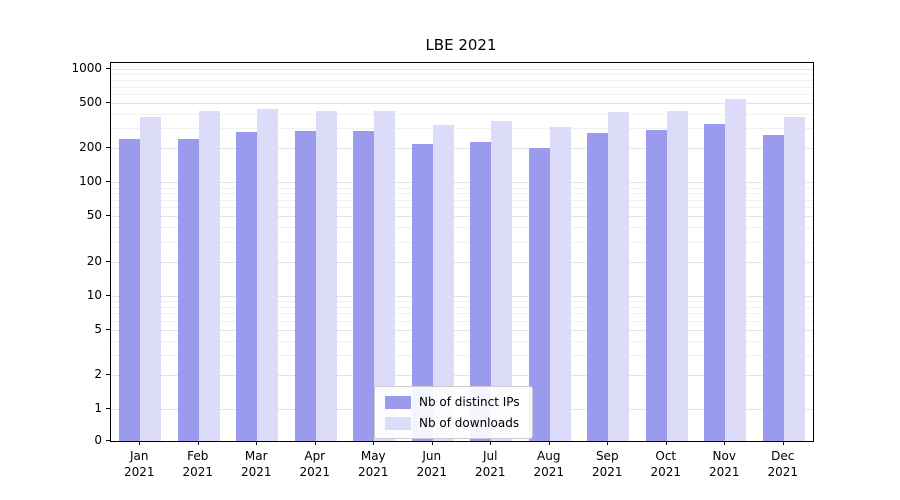  What do you see at coordinates (94, 215) in the screenshot?
I see `y-tick-label: 50` at bounding box center [94, 215].